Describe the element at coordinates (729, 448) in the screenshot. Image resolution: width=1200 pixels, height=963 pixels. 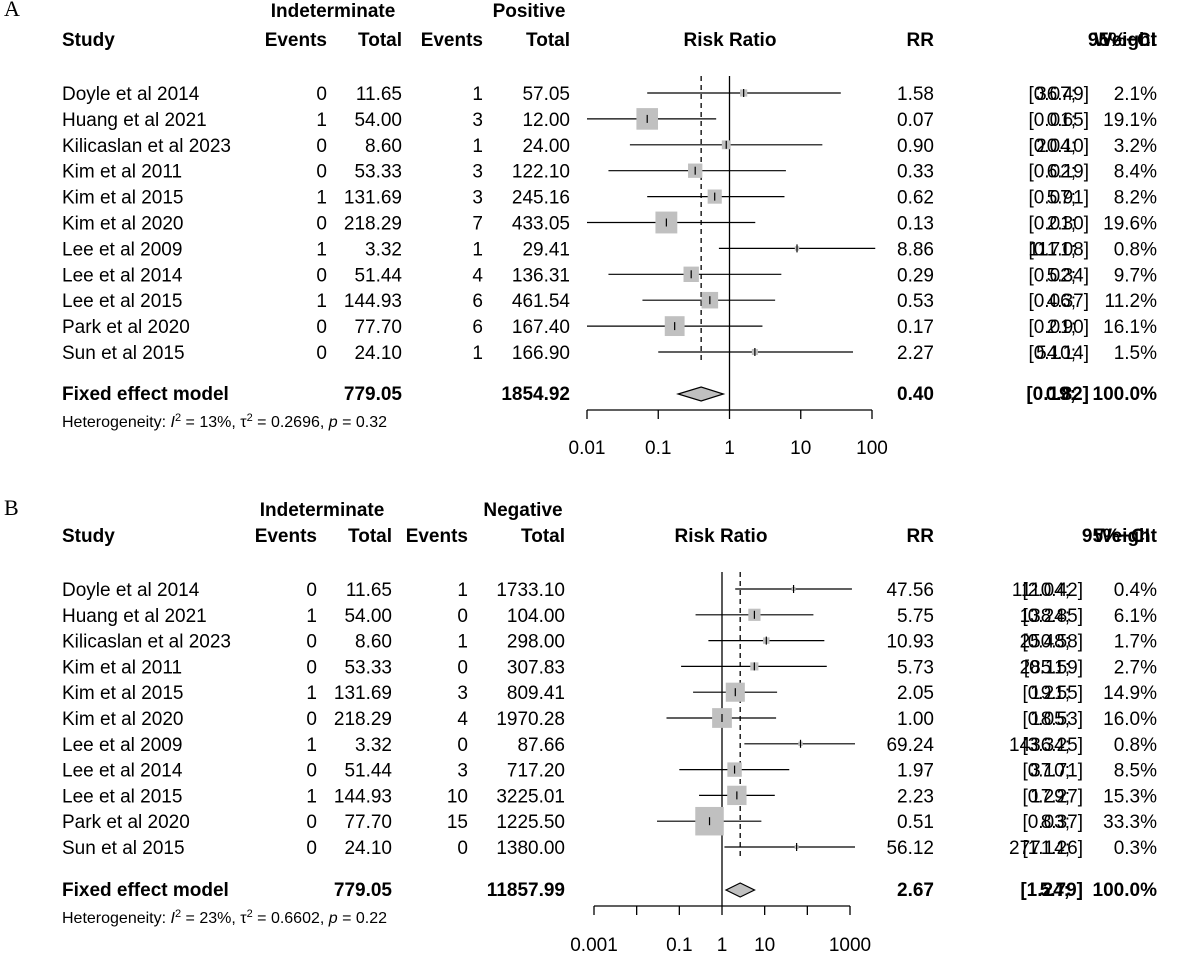
I see `x-tick-label: 1` at that location.